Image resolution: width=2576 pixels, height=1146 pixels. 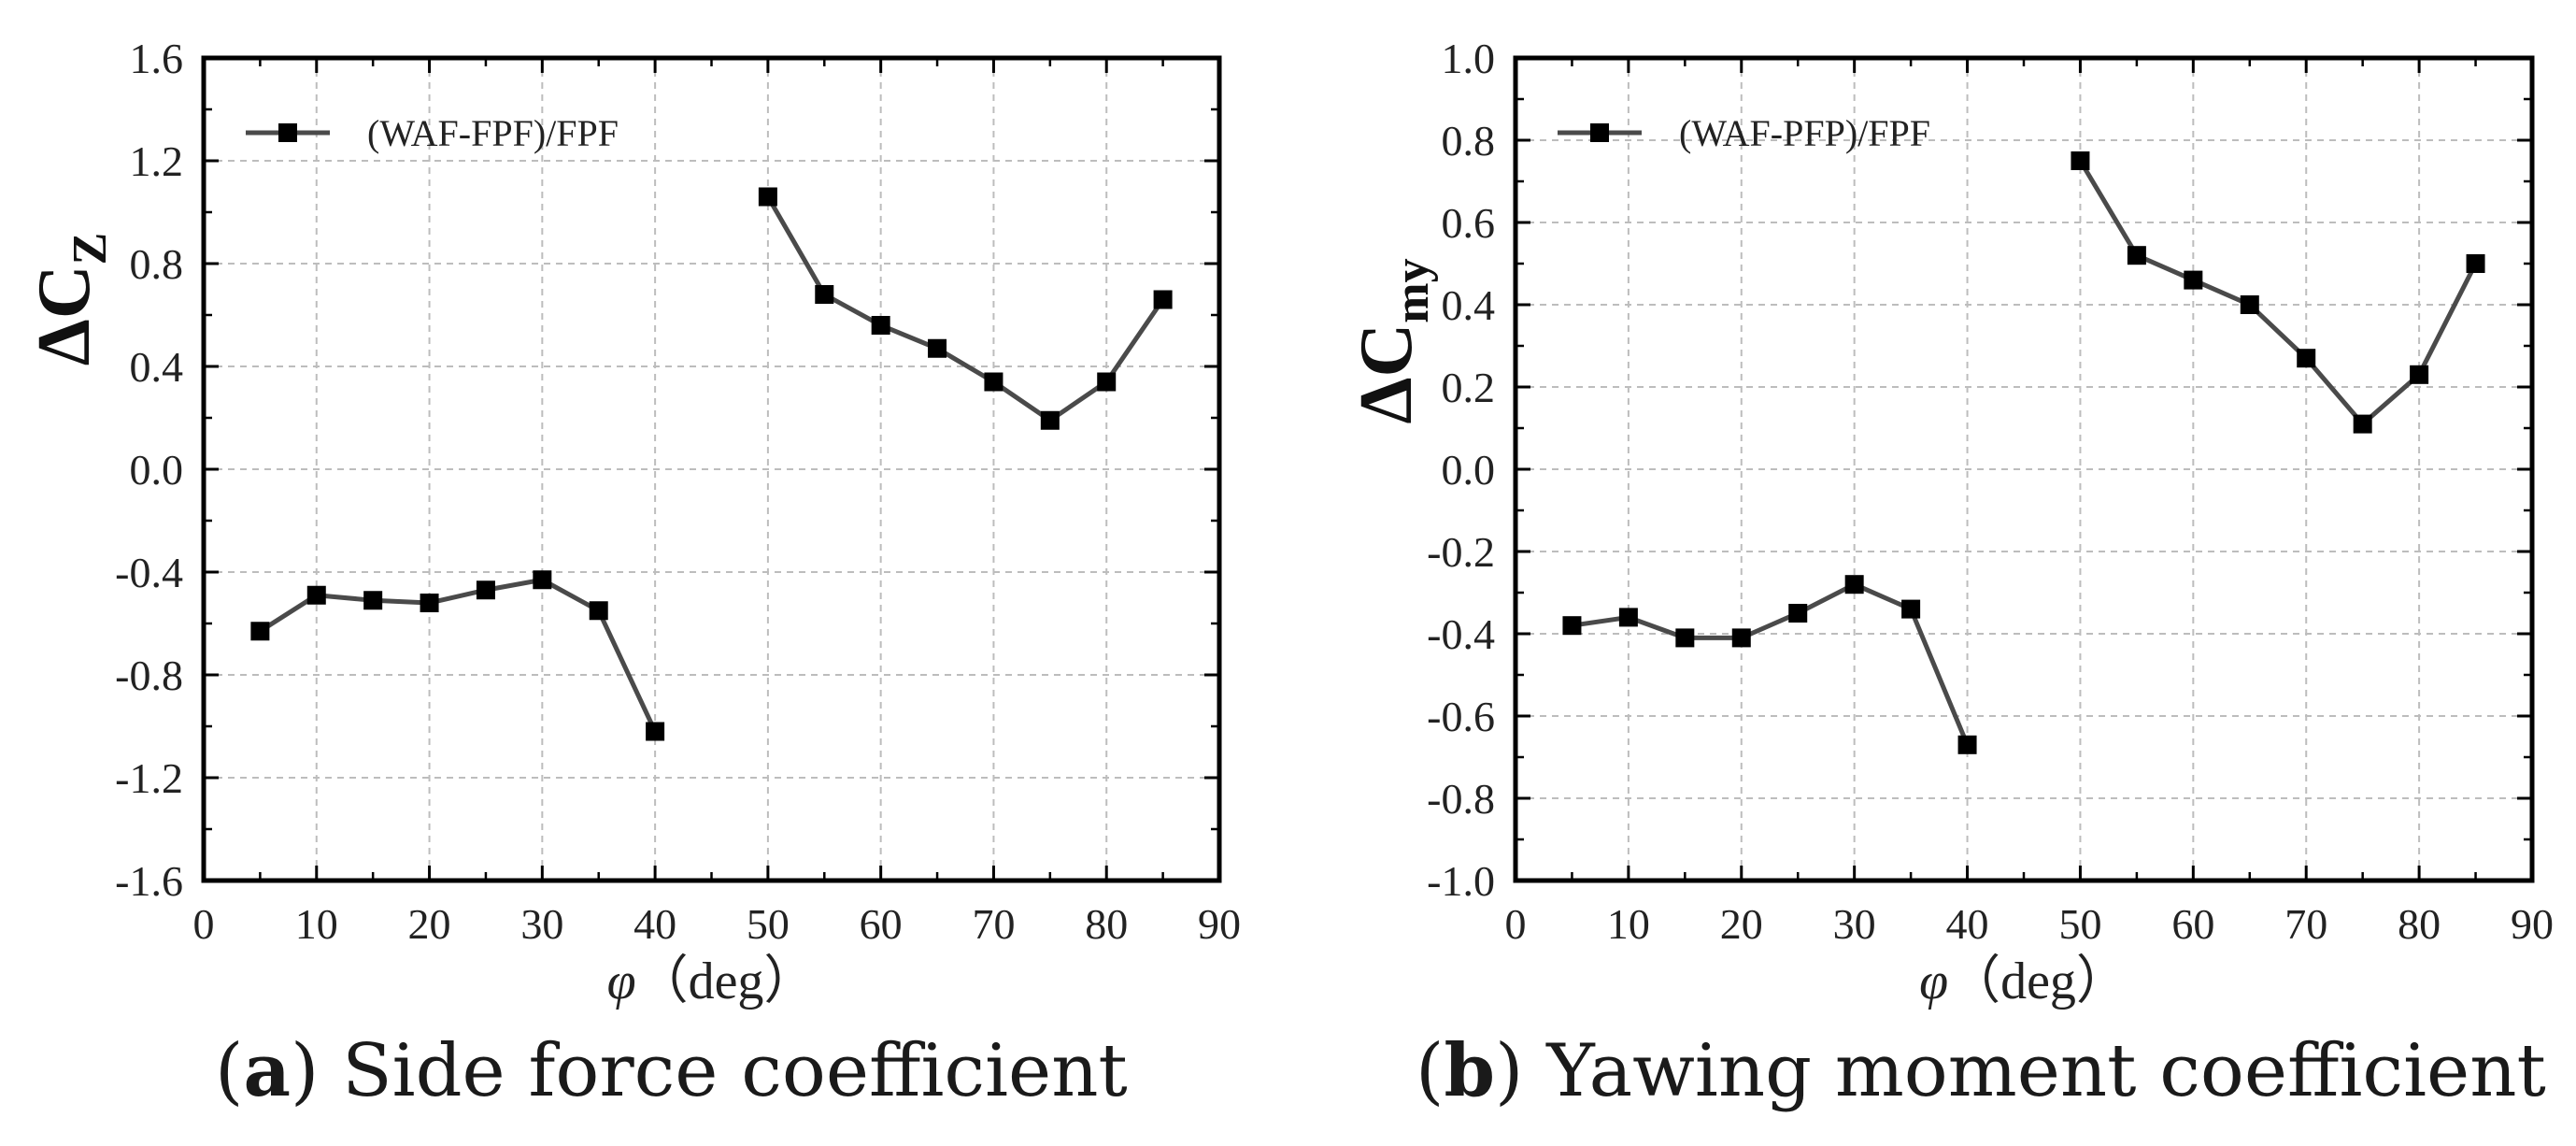 I want to click on y-tick-label: 0.4, so click(x=157, y=367).